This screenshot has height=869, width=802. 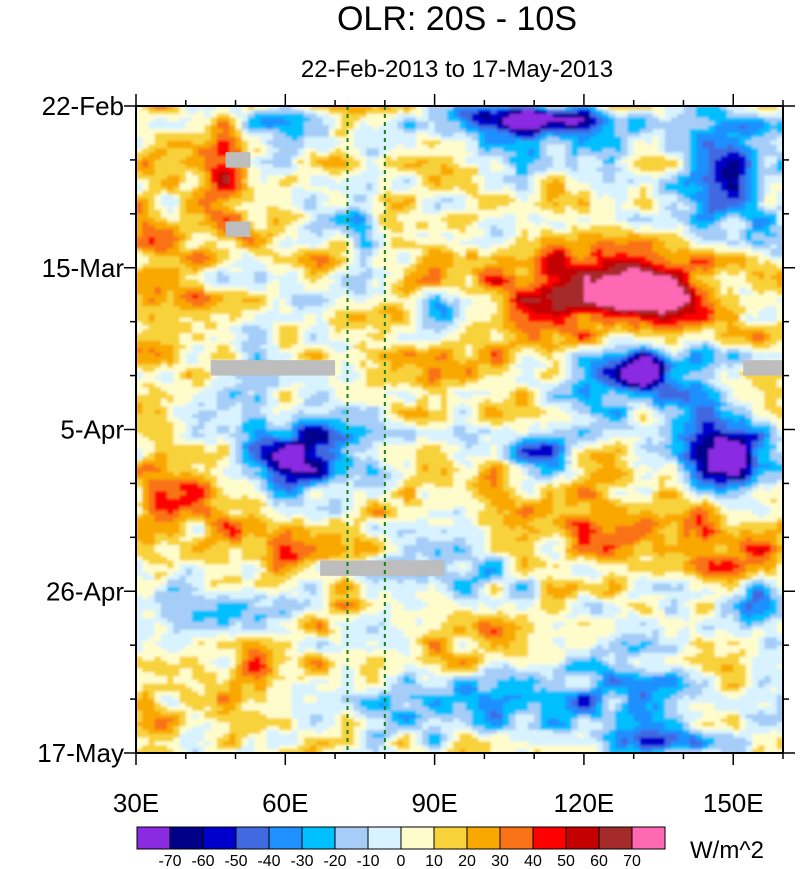 I want to click on chart-subtitle: 22-Feb-2013 to 17-May-2013, so click(x=457, y=69).